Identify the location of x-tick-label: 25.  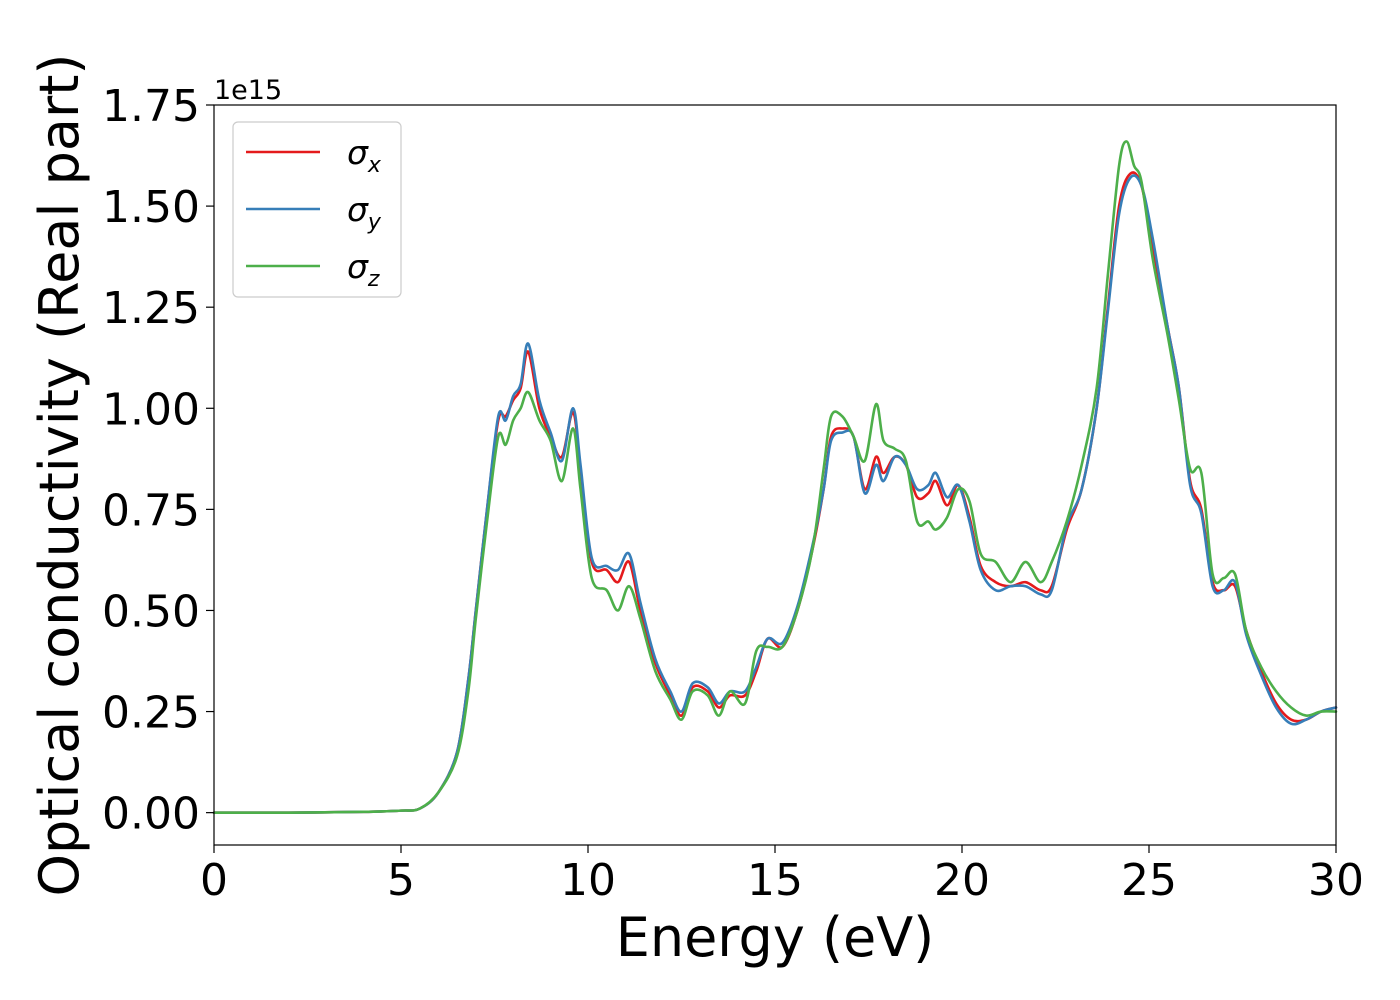
(1149, 880).